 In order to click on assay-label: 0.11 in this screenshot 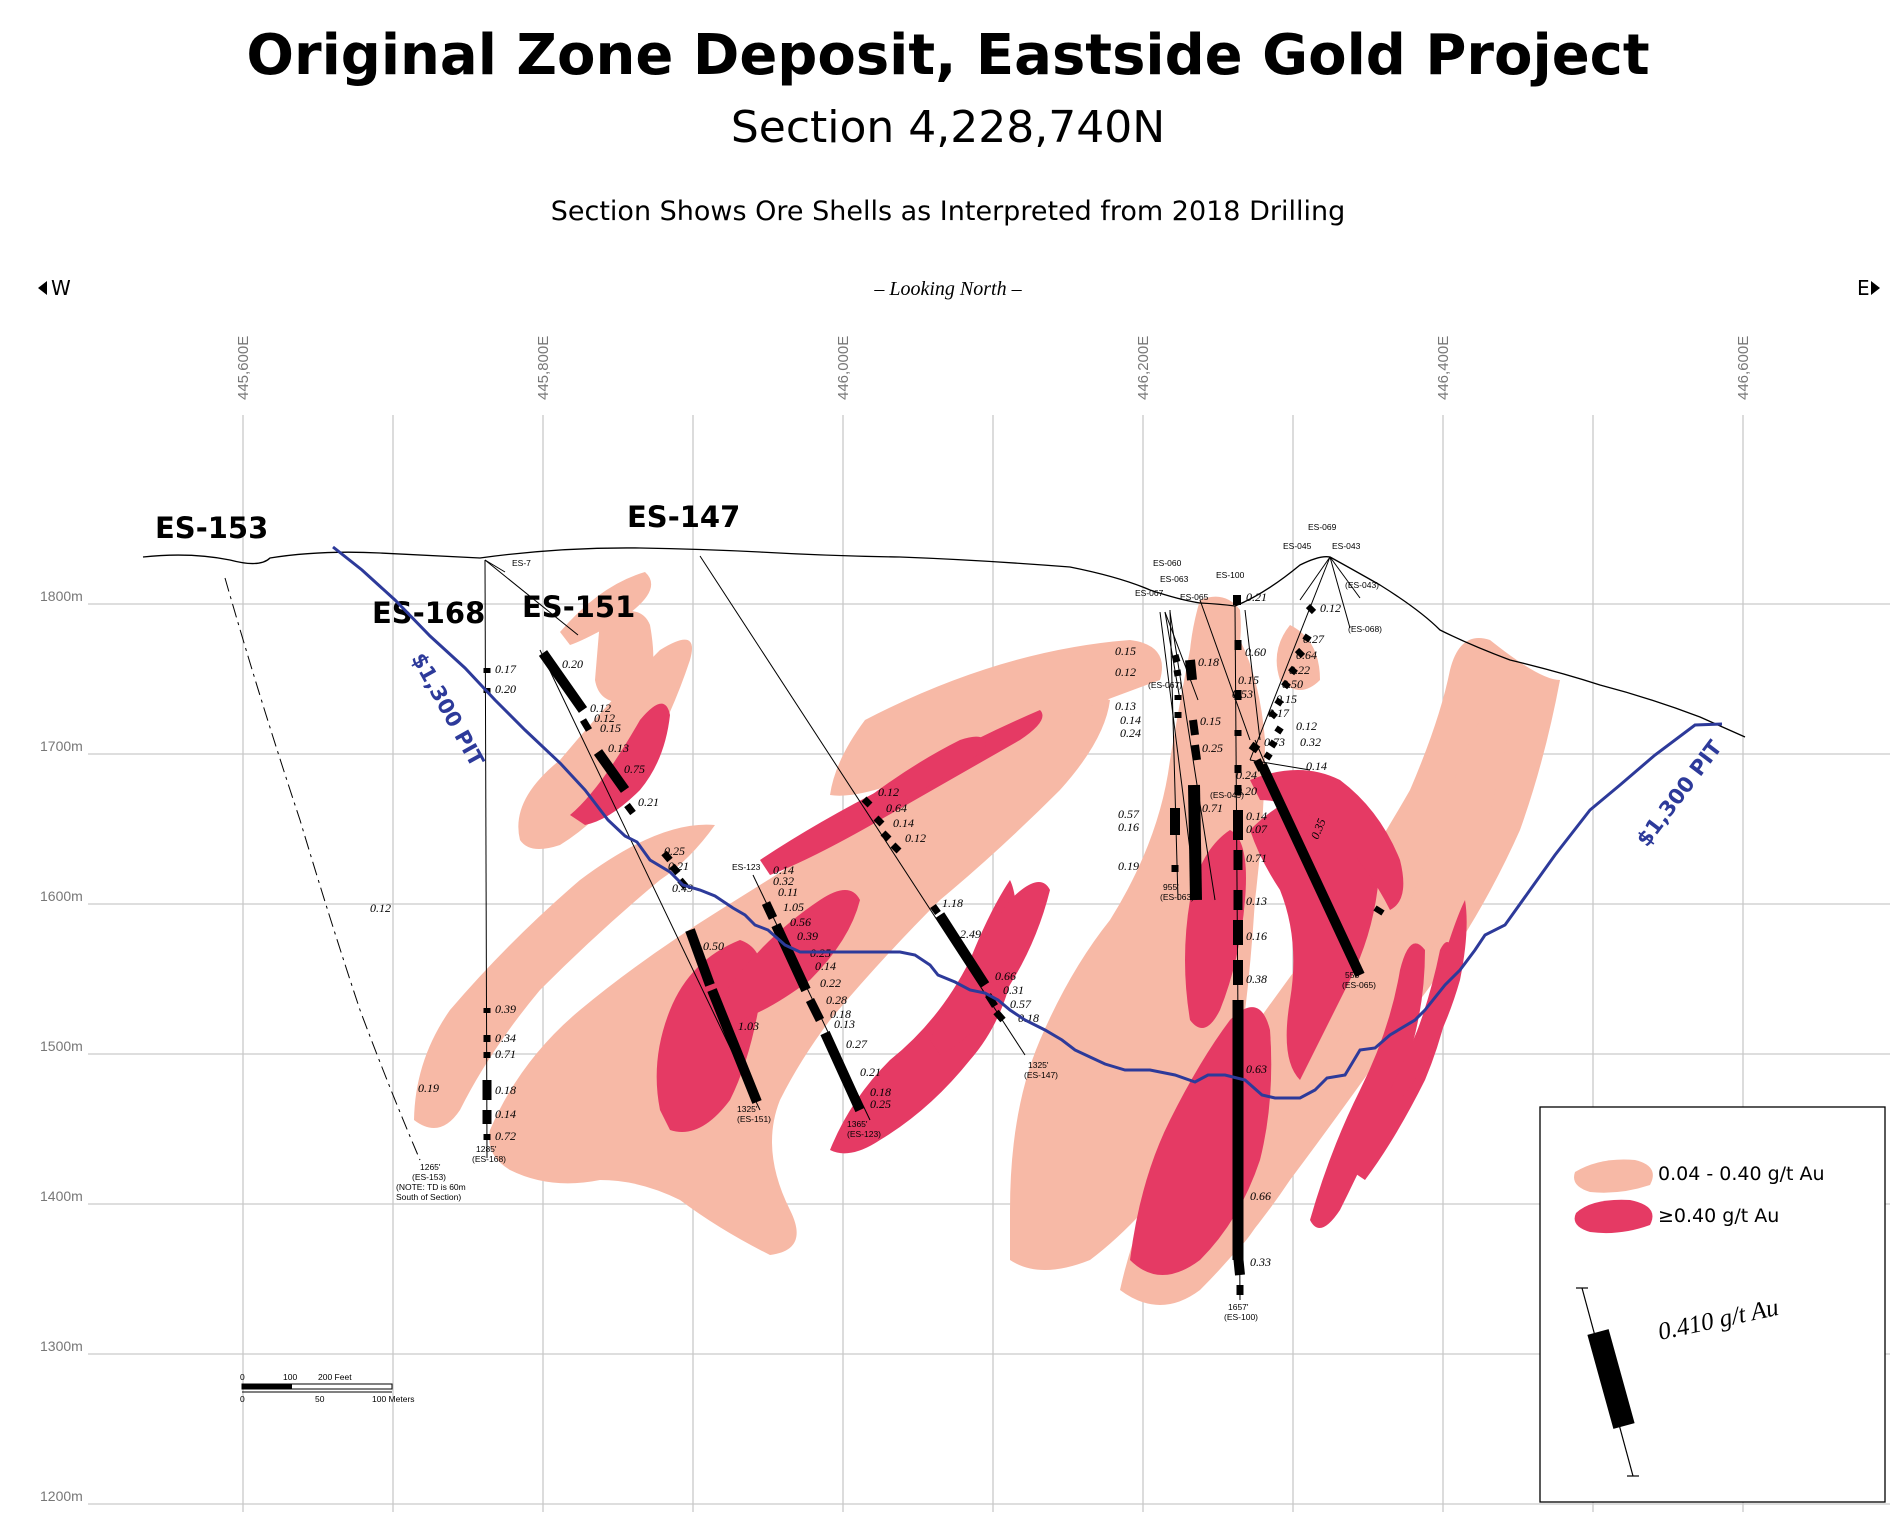, I will do `click(788, 892)`.